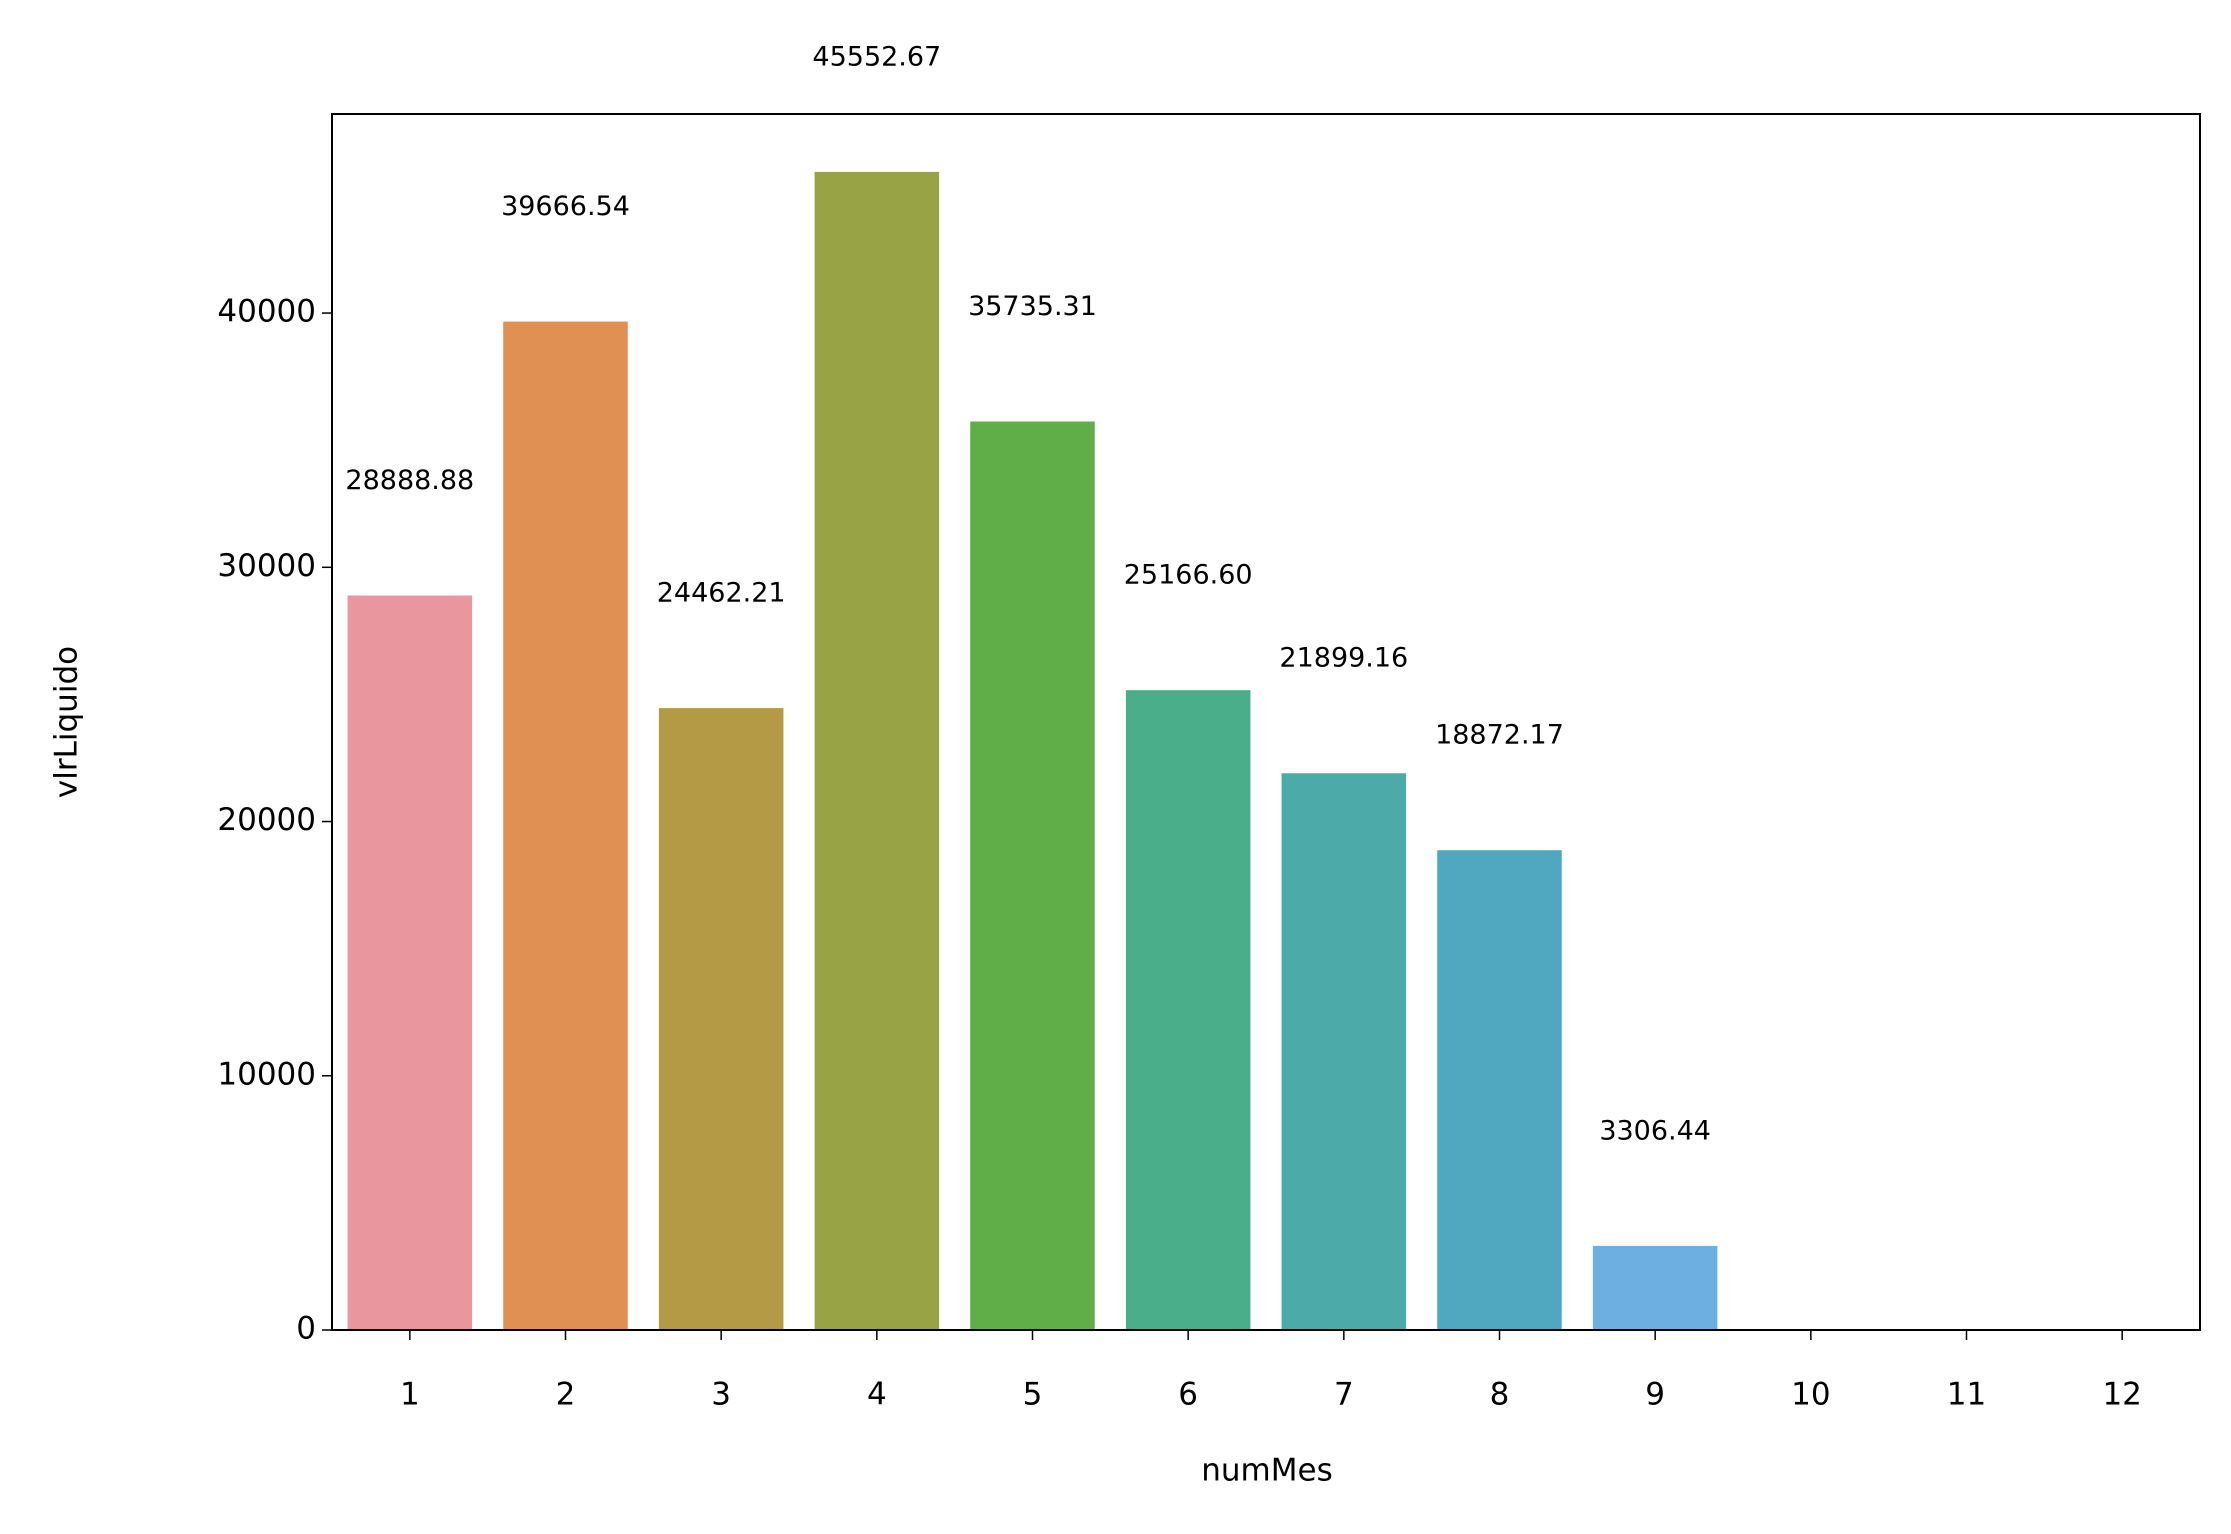 The image size is (2231, 1534). I want to click on x-axis-label: numMes, so click(1266, 1471).